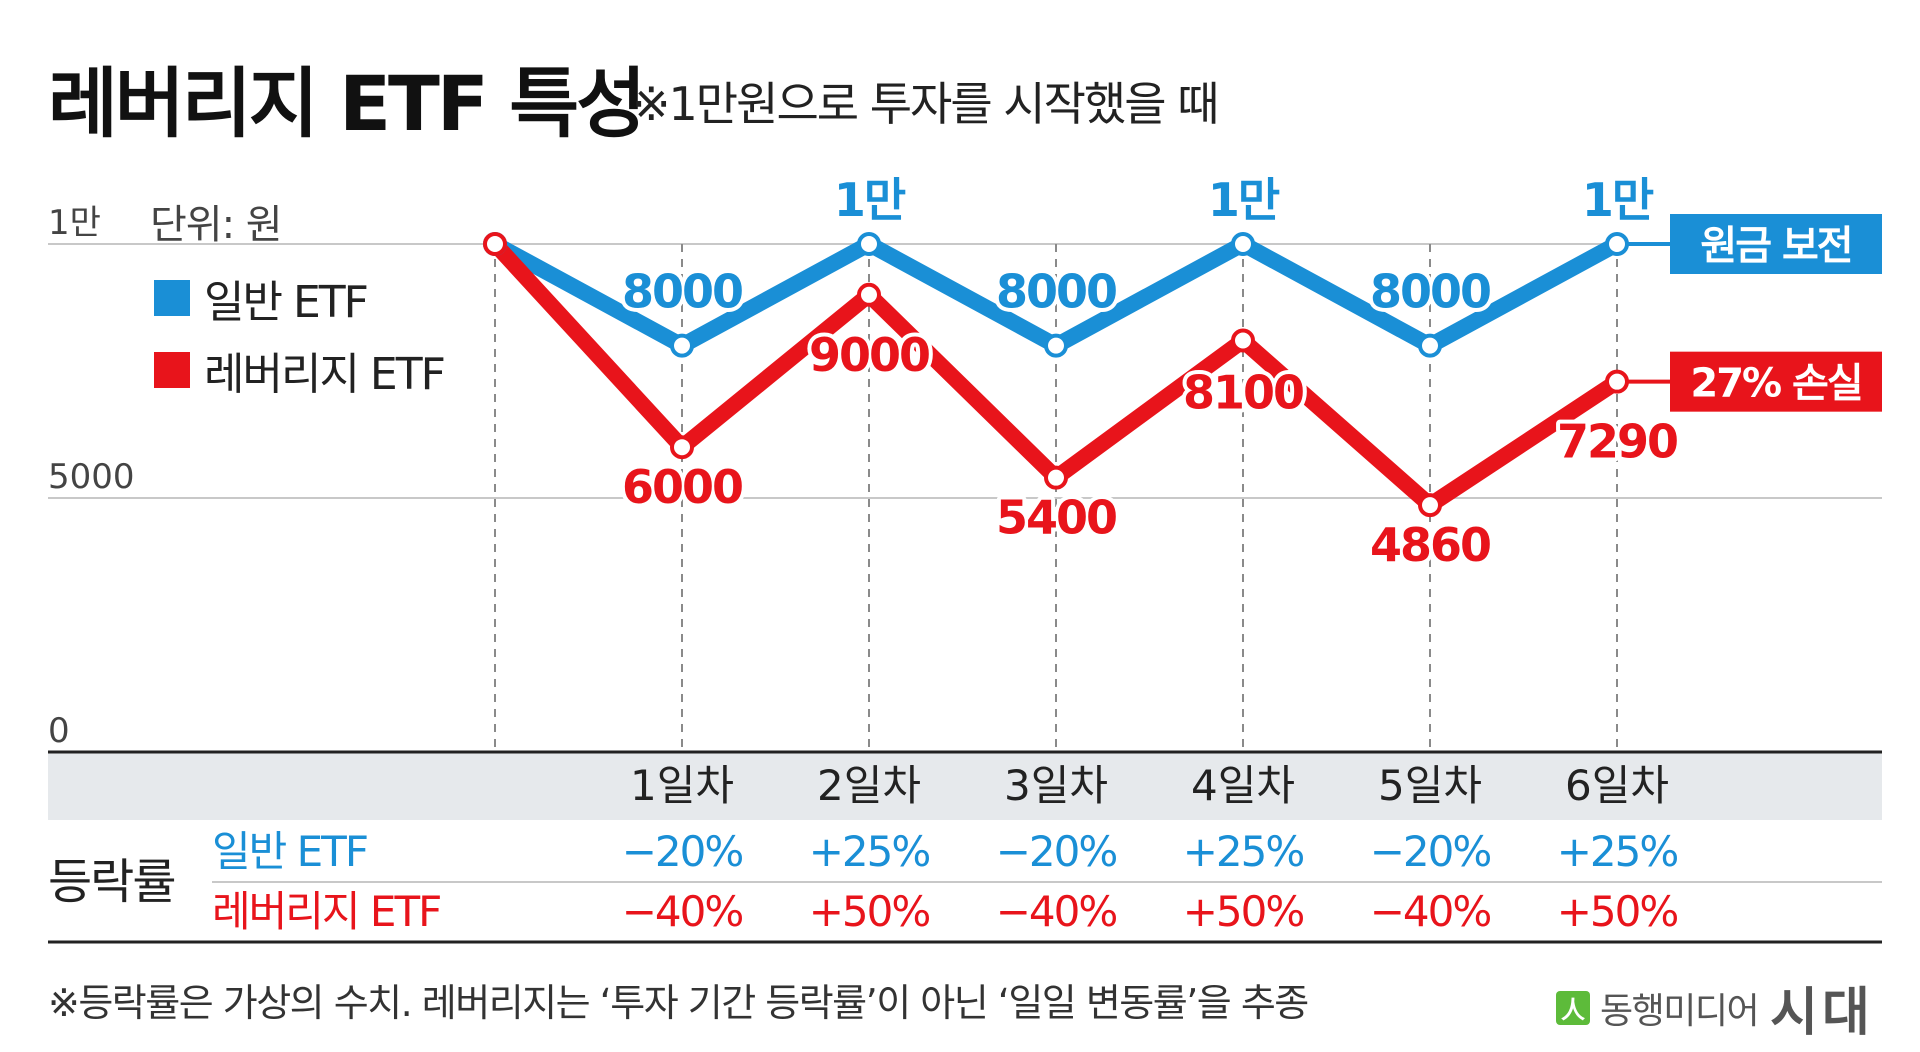 The height and width of the screenshot is (1052, 1920). Describe the element at coordinates (1680, 1011) in the screenshot. I see `brand-name: 동행미디어` at that location.